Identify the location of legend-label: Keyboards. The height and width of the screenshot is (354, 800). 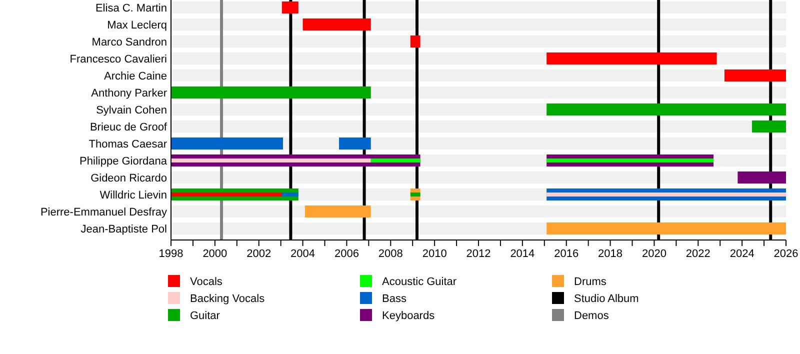
(409, 316).